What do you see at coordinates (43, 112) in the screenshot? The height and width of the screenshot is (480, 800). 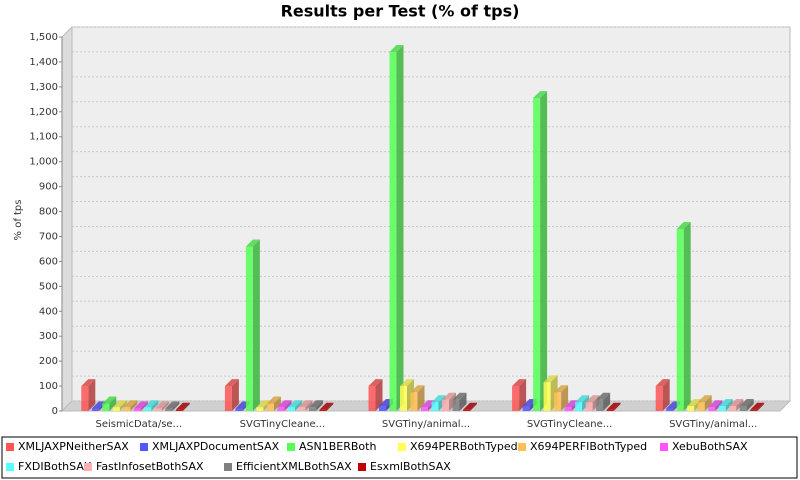 I see `y-tick-label: 1,200` at bounding box center [43, 112].